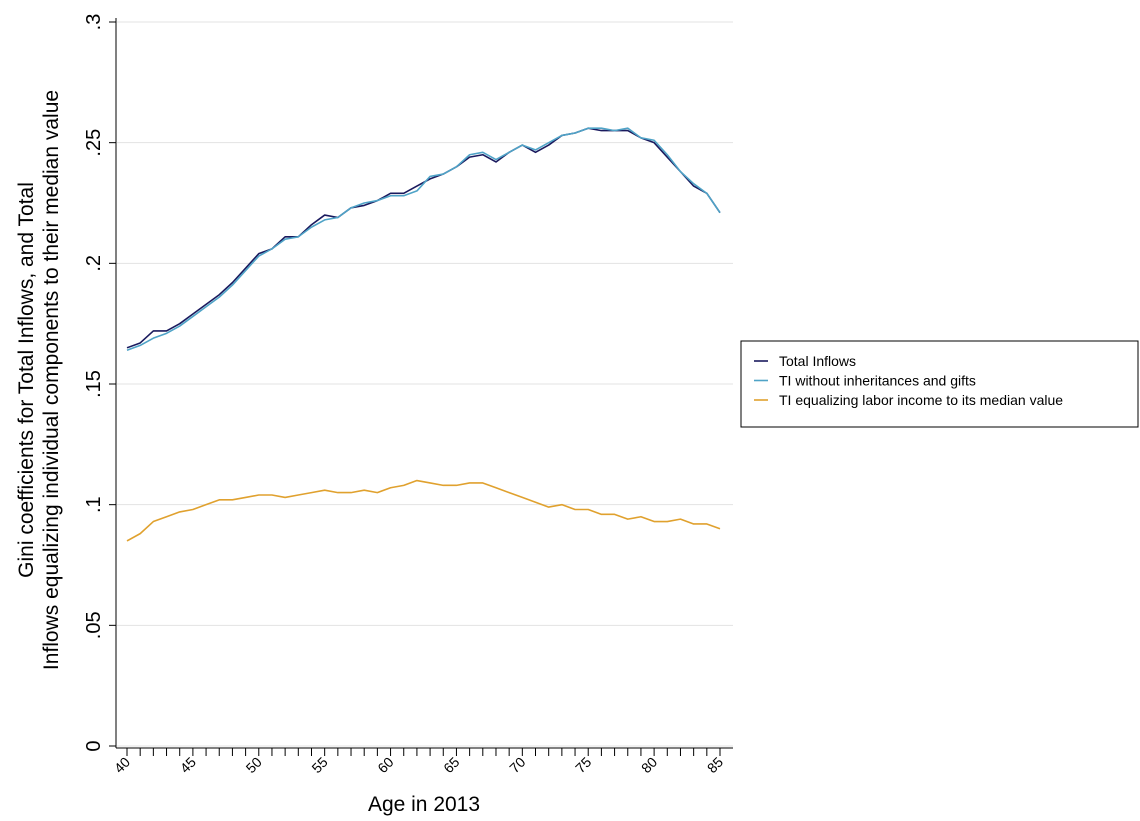  Describe the element at coordinates (188, 765) in the screenshot. I see `x-tick-label: 45` at that location.